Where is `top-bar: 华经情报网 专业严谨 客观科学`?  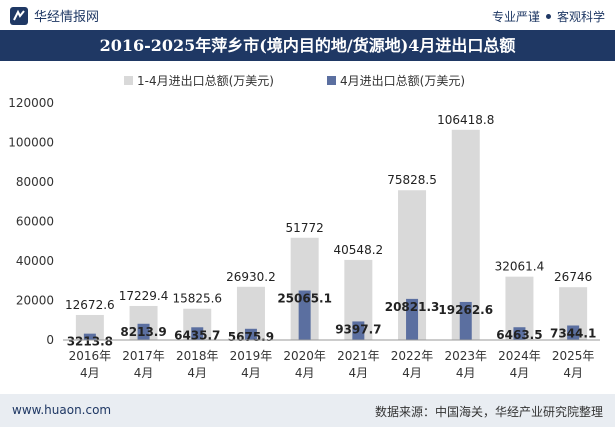 top-bar: 华经情报网 专业严谨 客观科学 is located at coordinates (307, 15).